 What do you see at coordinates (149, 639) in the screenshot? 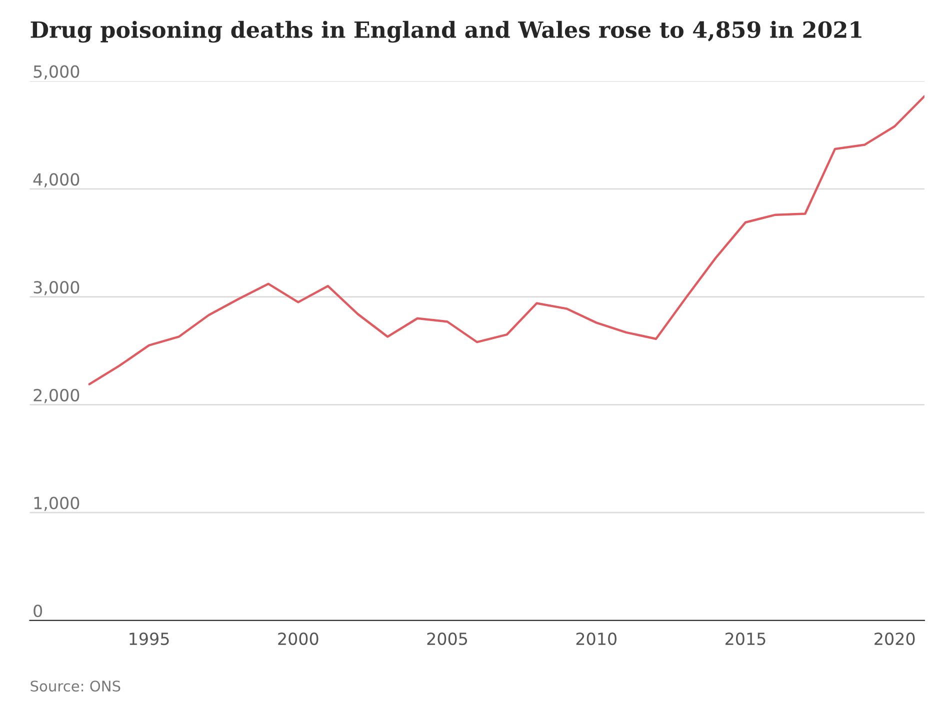
I see `x-tick-label: 1995` at bounding box center [149, 639].